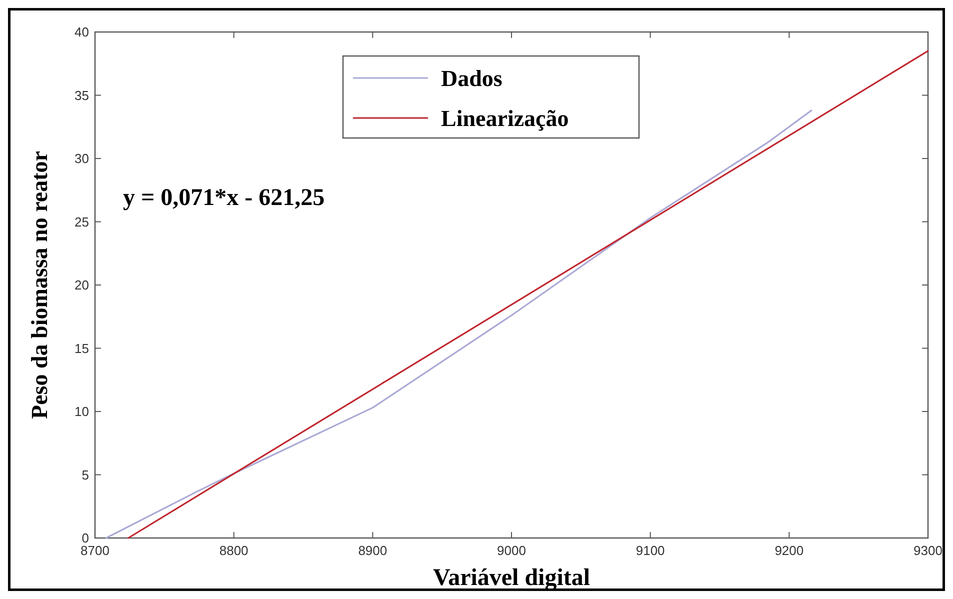 The height and width of the screenshot is (599, 953). I want to click on y-axis-title: Peso da biomassa no reator, so click(39, 285).